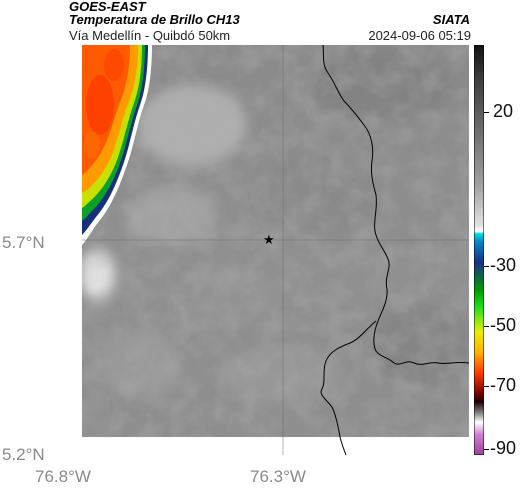 The width and height of the screenshot is (526, 491). Describe the element at coordinates (269, 239) in the screenshot. I see `location-marker: ★` at that location.